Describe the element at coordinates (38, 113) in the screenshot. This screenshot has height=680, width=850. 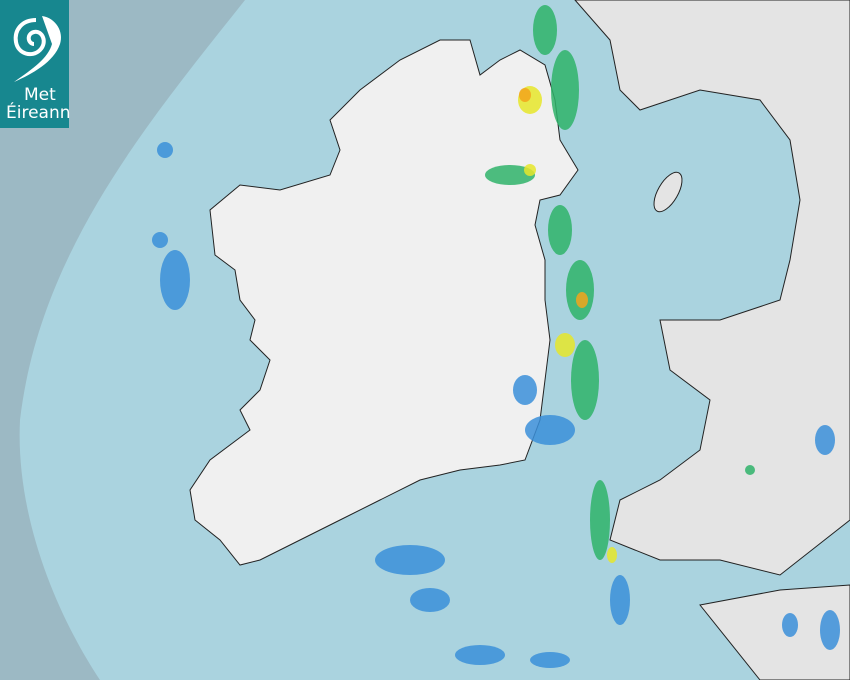
I see `logo-text-eireann: Éireann` at that location.